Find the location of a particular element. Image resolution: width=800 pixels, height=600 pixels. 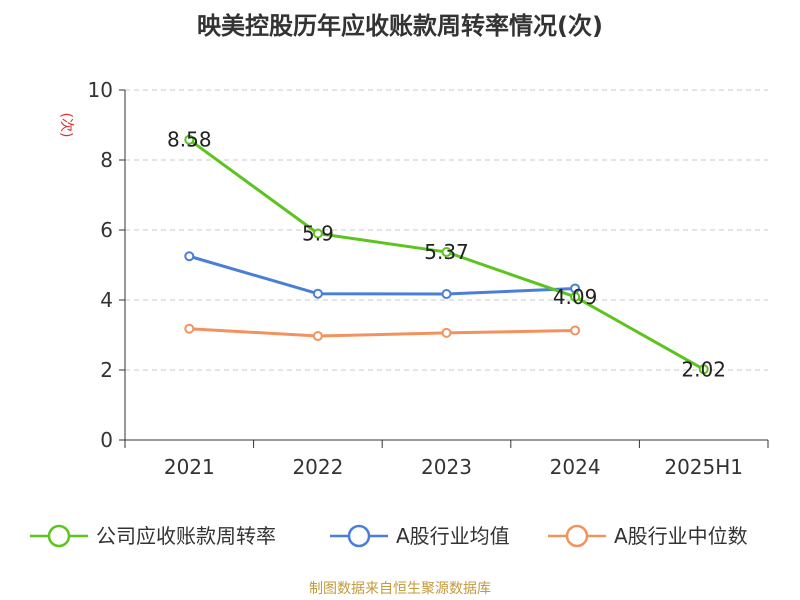

data-label: 5.37 is located at coordinates (446, 252).